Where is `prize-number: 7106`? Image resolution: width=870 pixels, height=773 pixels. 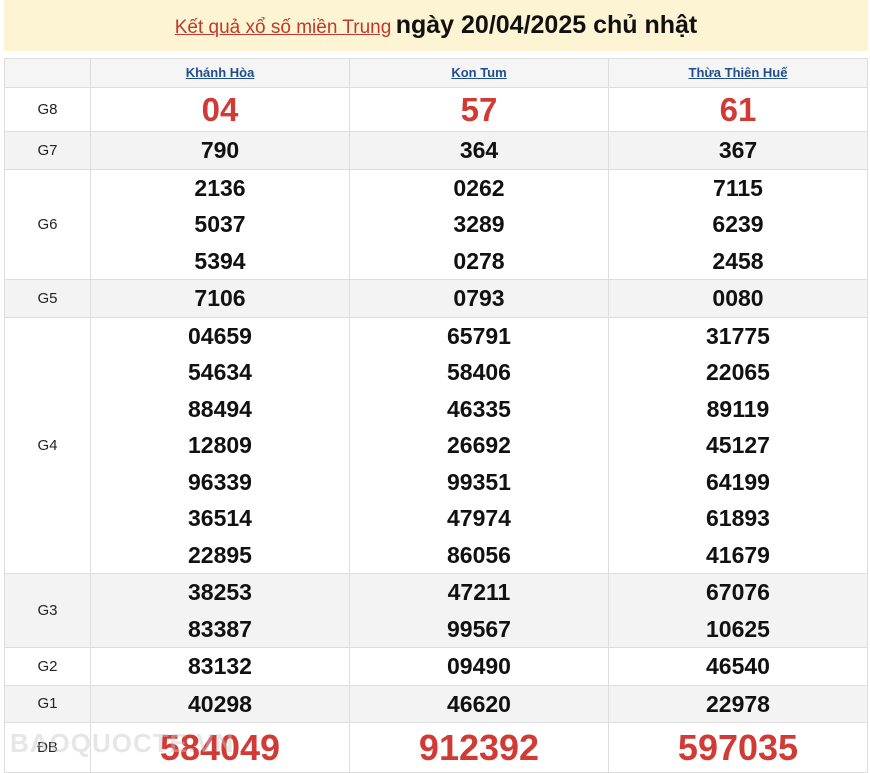
prize-number: 7106 is located at coordinates (220, 298).